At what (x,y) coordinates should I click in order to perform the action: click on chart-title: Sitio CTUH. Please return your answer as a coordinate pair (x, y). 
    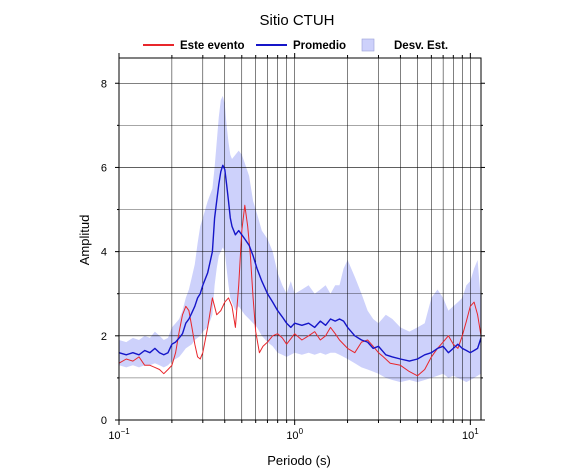
    Looking at the image, I should click on (296, 20).